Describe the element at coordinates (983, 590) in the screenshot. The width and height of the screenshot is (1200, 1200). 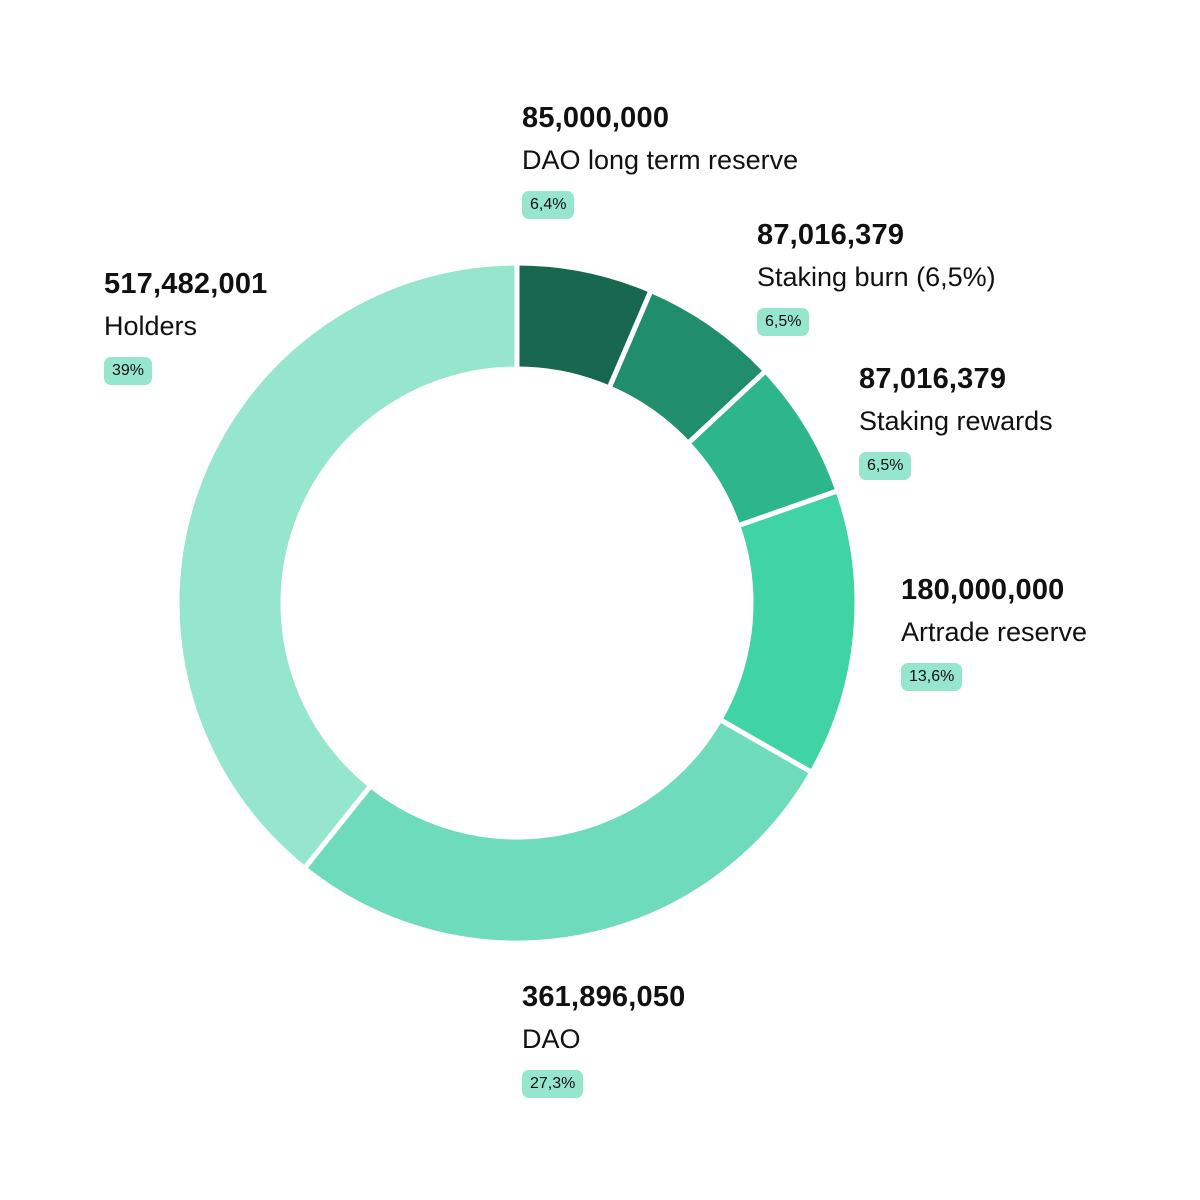
I see `slice-value: 180,000,000` at that location.